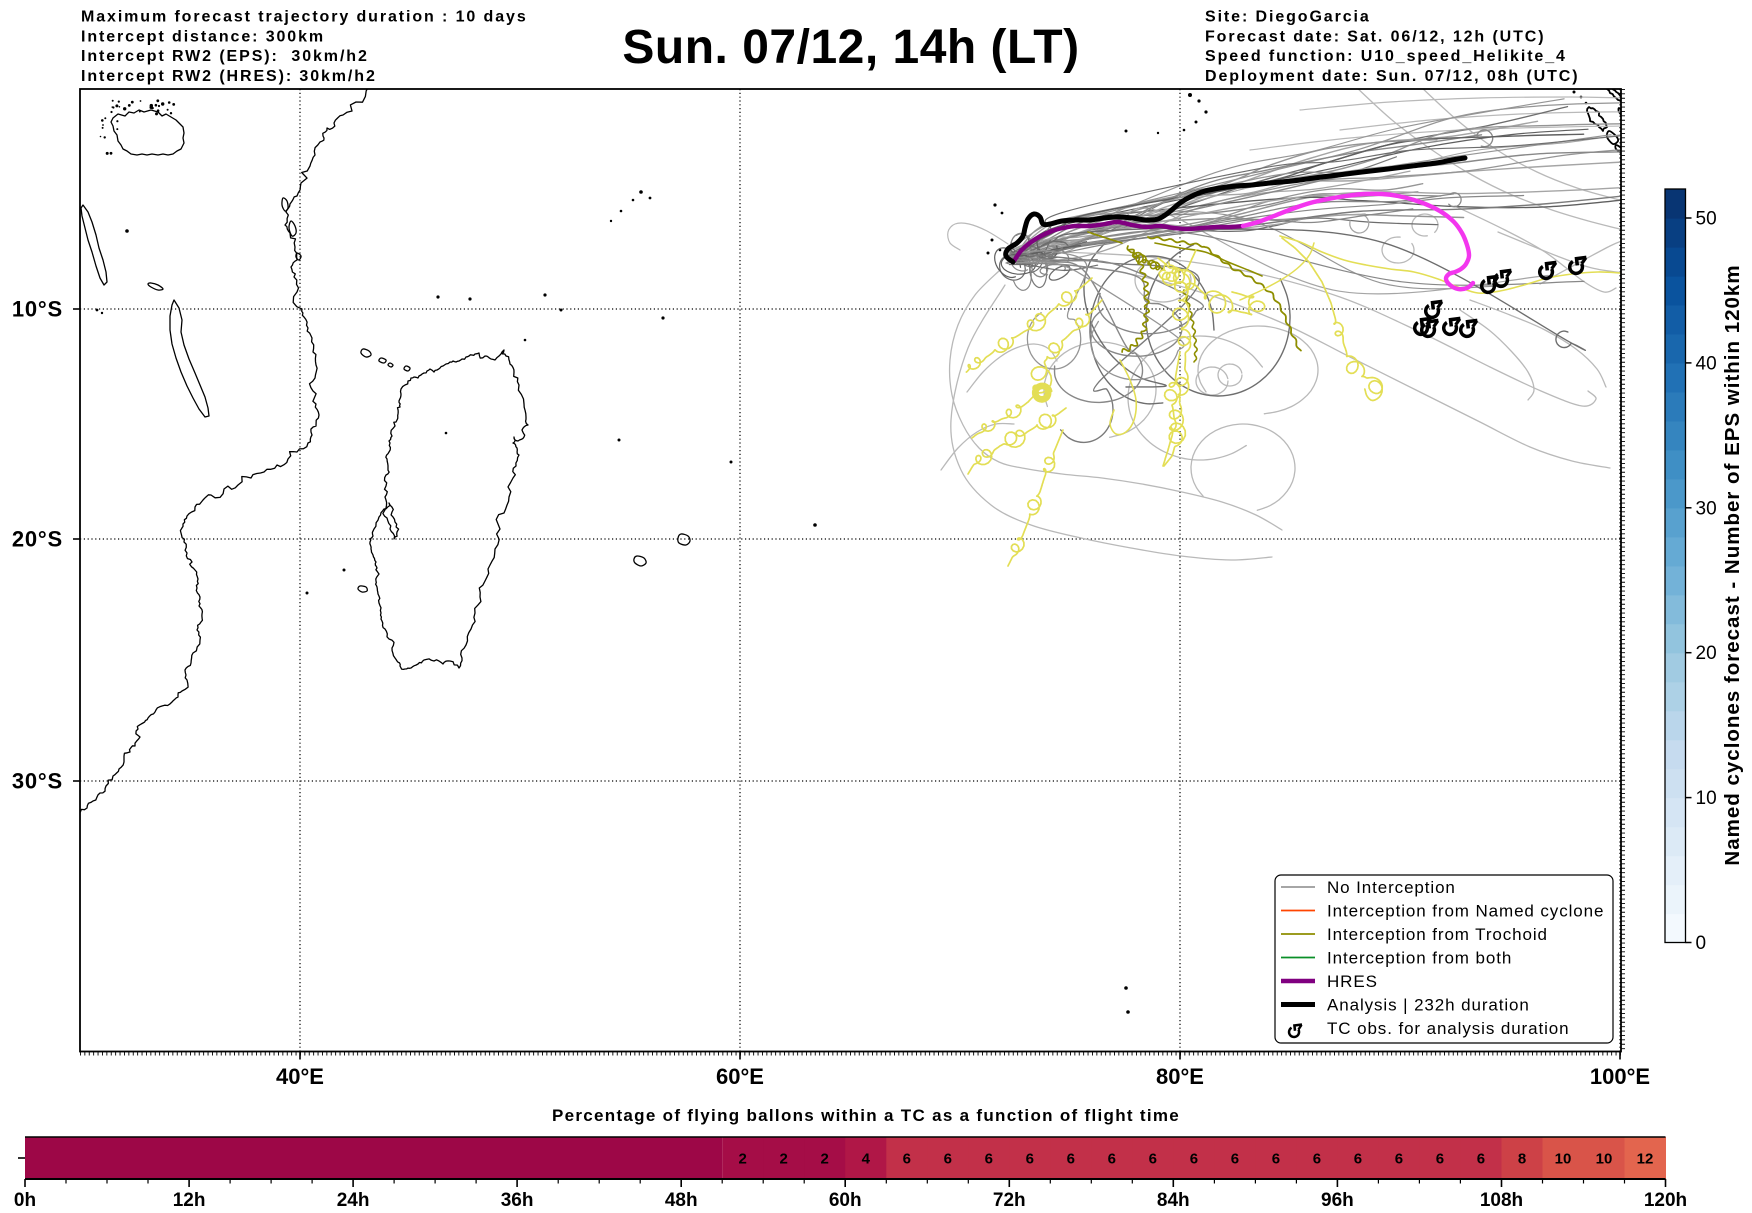 The width and height of the screenshot is (1752, 1213). I want to click on svg-text:Interception from Named cyclon: Interception from Named cyclone, so click(1465, 911).